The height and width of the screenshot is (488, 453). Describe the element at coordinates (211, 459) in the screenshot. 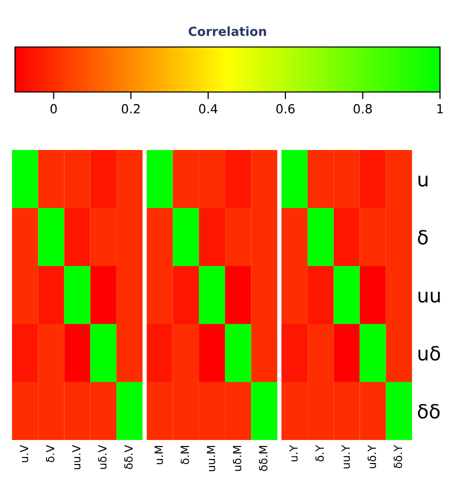

I see `x-tick-label: uu.M` at that location.